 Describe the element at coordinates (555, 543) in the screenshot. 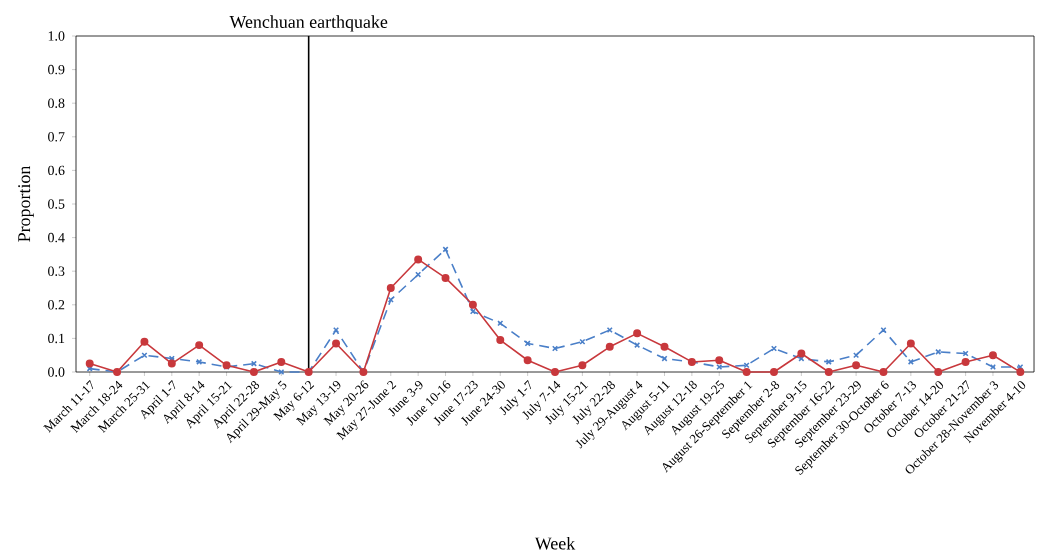

I see `x-axis-title: Week` at that location.